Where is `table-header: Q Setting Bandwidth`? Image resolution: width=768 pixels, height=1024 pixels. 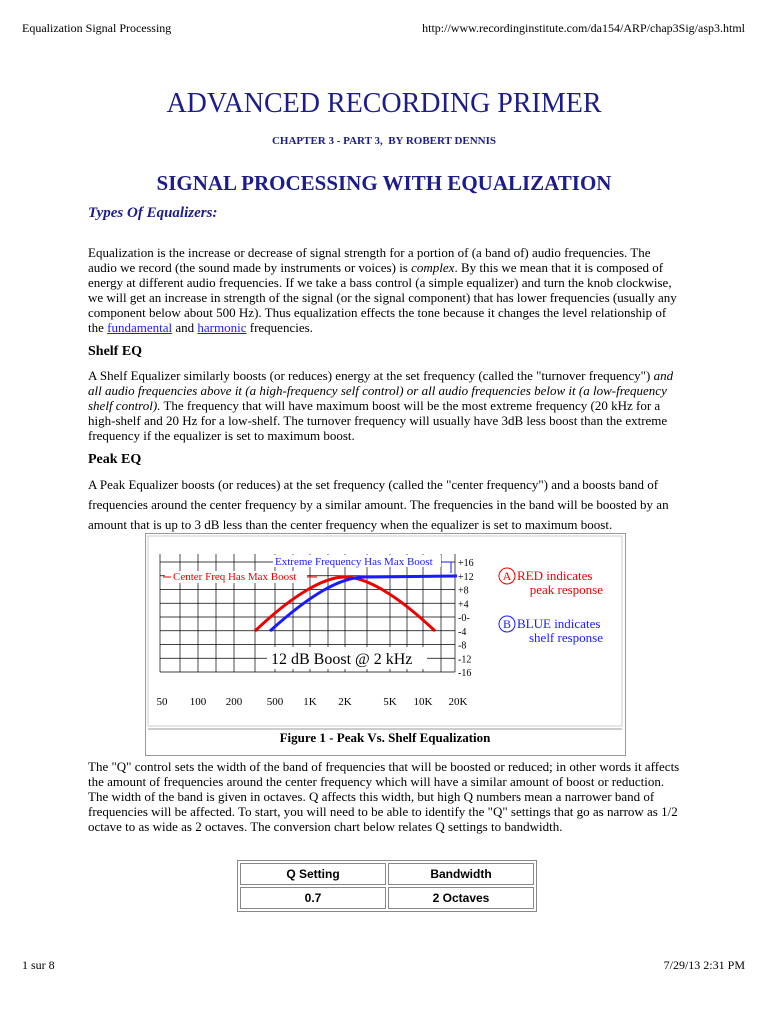 table-header: Q Setting Bandwidth is located at coordinates (387, 874).